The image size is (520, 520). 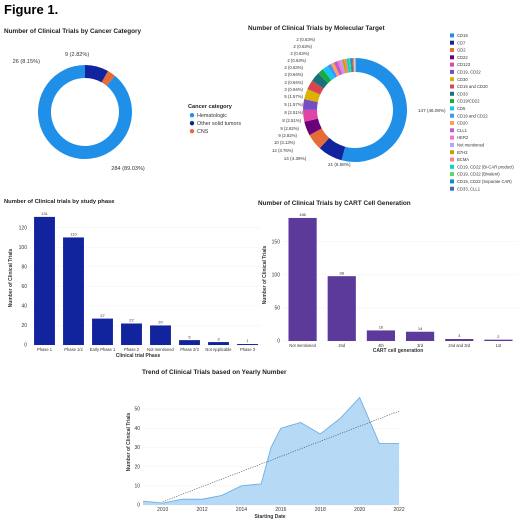 What do you see at coordinates (472, 115) in the screenshot?
I see `molecular-target-legend-label: CD19 and CD22` at bounding box center [472, 115].